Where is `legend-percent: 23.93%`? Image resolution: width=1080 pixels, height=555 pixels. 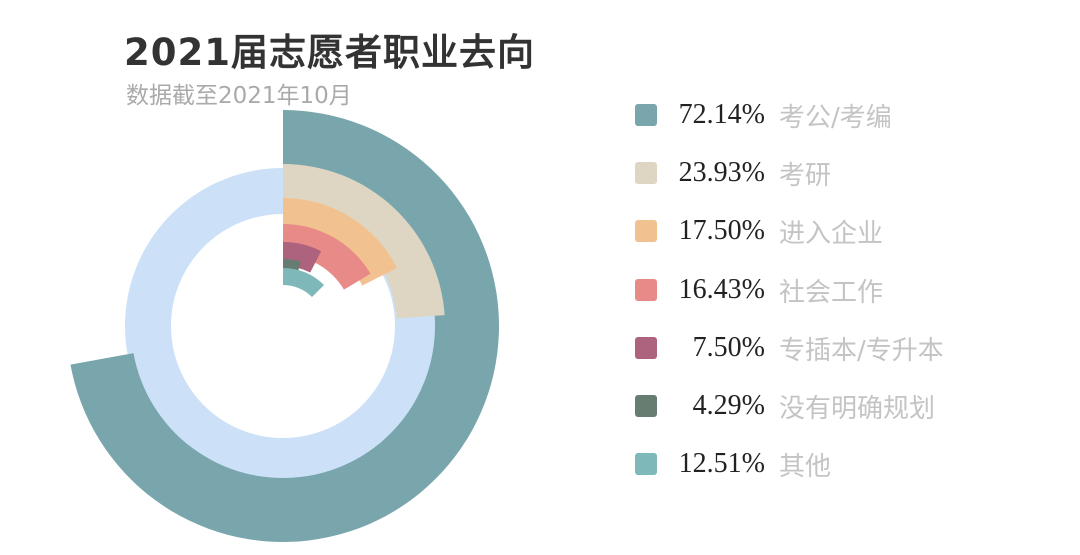
legend-percent: 23.93% is located at coordinates (721, 172).